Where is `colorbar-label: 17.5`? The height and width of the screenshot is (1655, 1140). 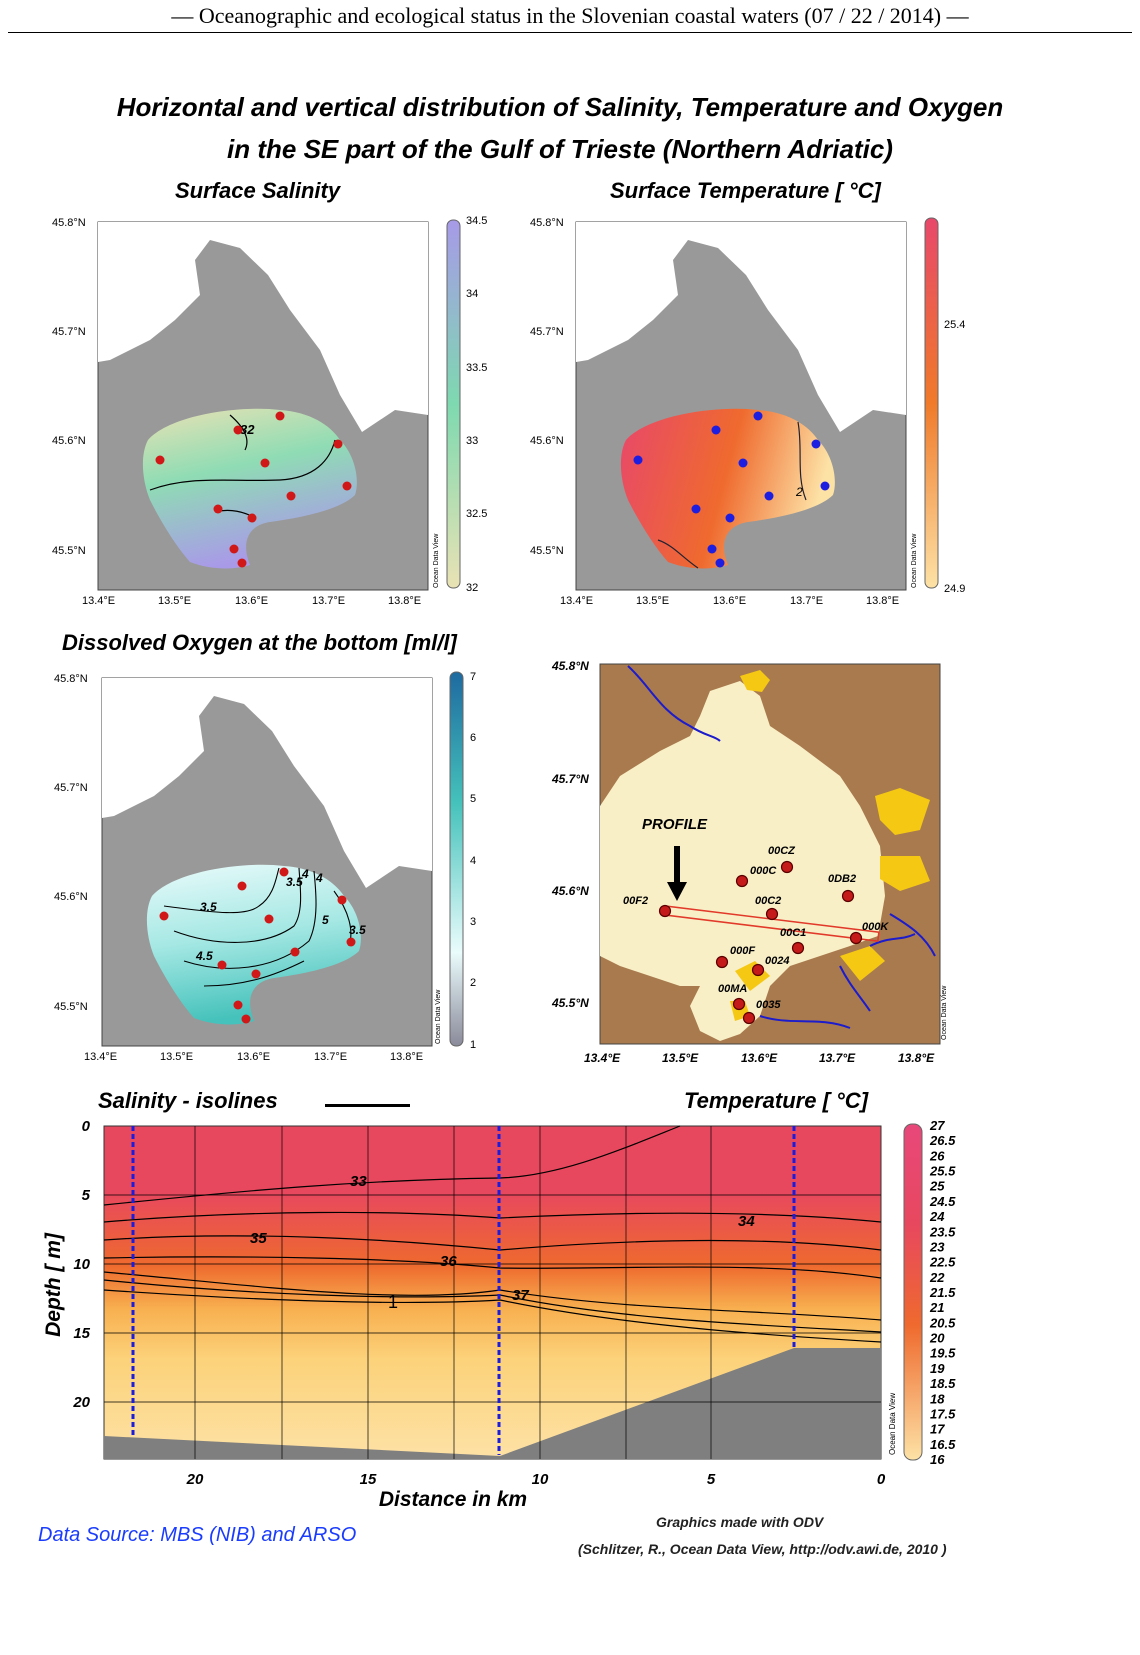
colorbar-label: 17.5 is located at coordinates (943, 1413).